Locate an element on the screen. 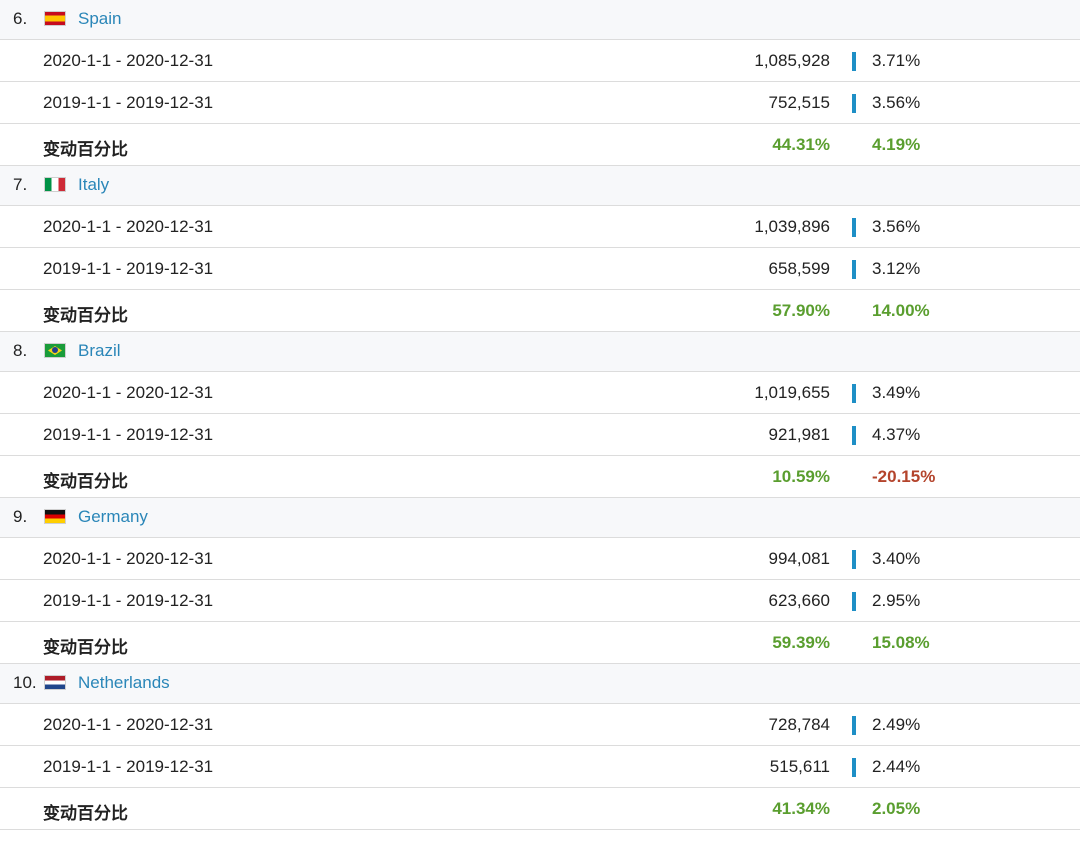 The height and width of the screenshot is (861, 1080). visits-value: 728,784 is located at coordinates (799, 724).